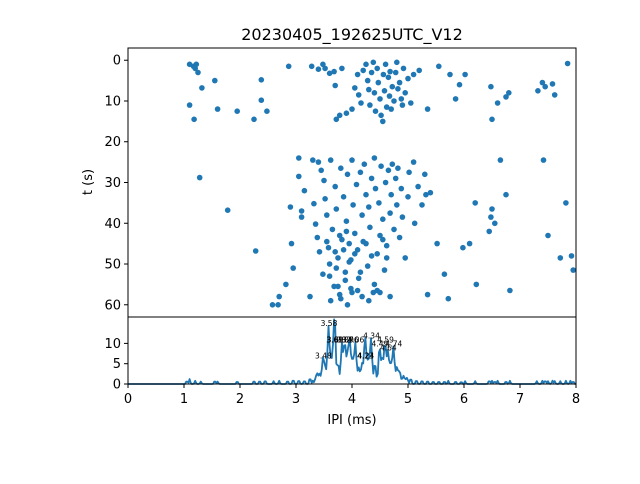 This screenshot has height=484, width=640. I want to click on x-tick-label: 4, so click(352, 399).